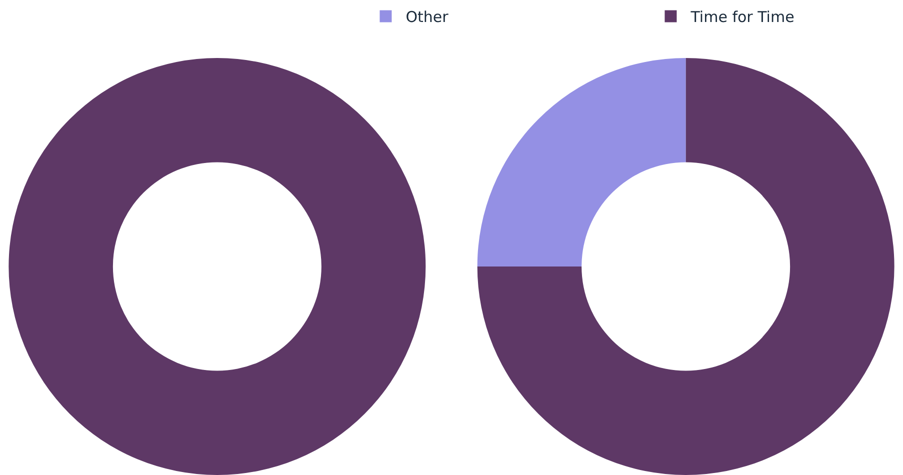 This screenshot has height=475, width=903. I want to click on legend-label: Other, so click(428, 17).